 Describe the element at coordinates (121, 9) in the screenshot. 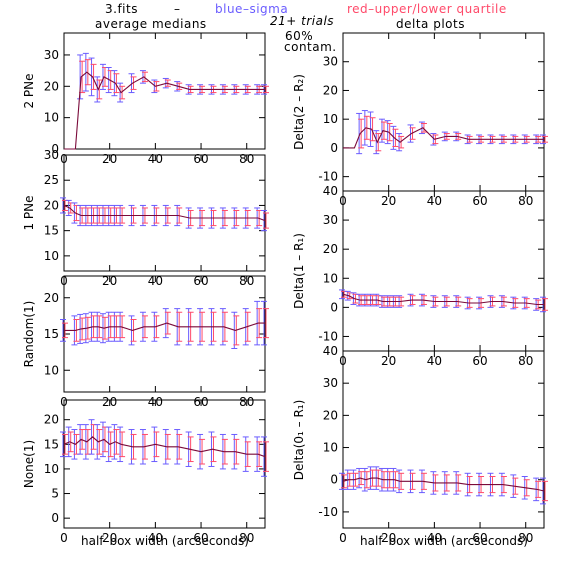

I see `header-file: 3.fits` at that location.